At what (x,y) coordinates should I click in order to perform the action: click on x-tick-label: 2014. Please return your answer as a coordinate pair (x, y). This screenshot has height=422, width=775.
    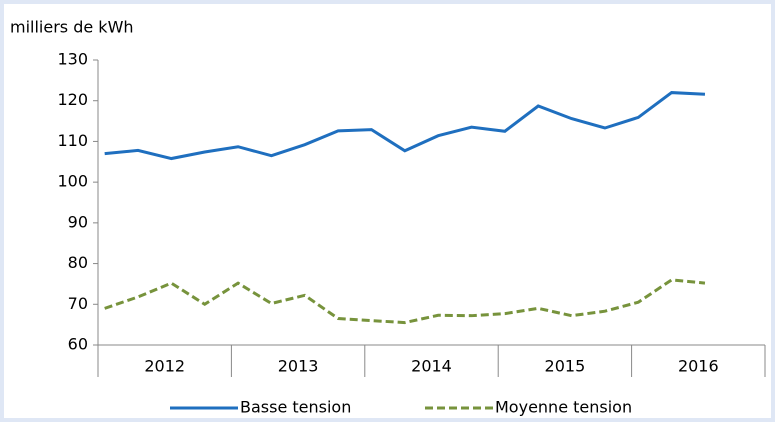
    Looking at the image, I should click on (431, 366).